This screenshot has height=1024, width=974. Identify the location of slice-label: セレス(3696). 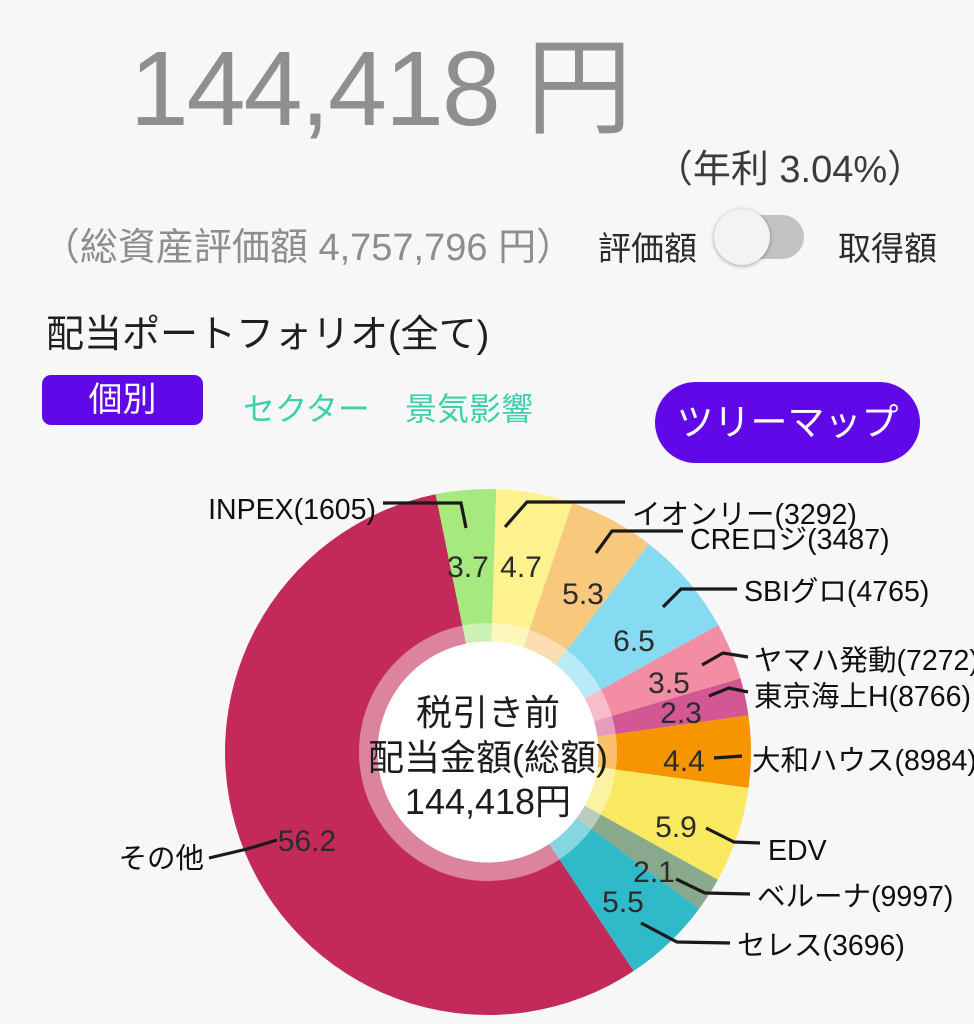
(821, 946).